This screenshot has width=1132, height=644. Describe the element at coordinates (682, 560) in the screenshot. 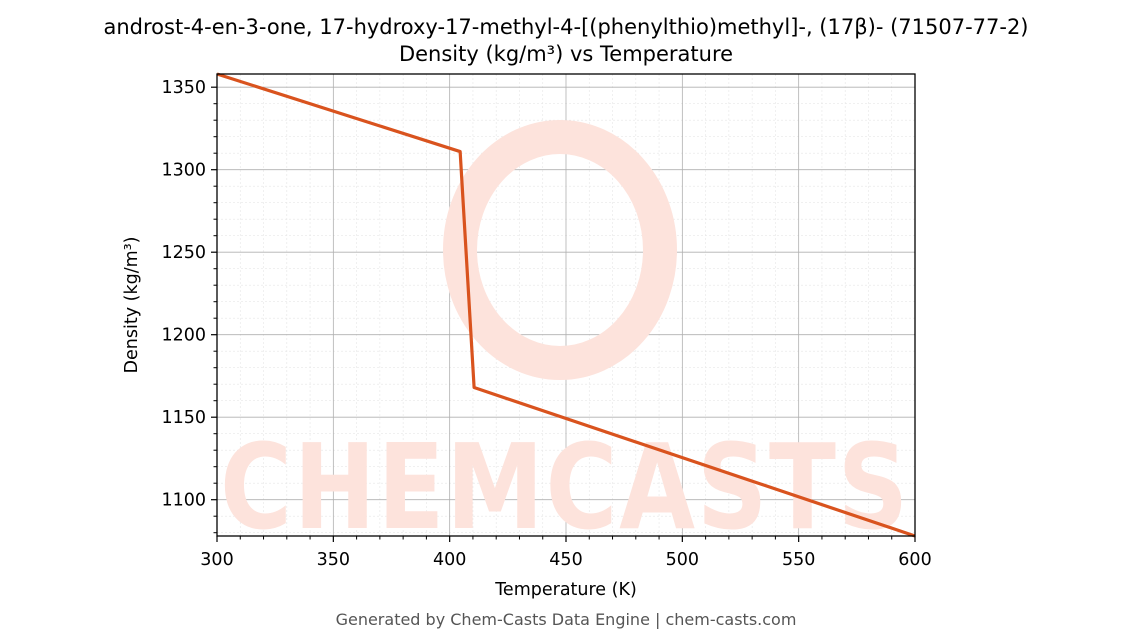

I see `x-tick-label: 500` at that location.